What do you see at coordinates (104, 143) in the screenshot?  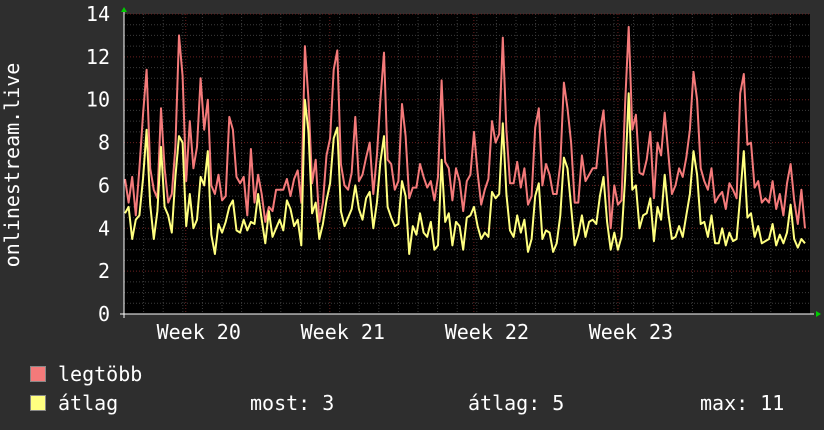 I see `y-tick-label: 8` at bounding box center [104, 143].